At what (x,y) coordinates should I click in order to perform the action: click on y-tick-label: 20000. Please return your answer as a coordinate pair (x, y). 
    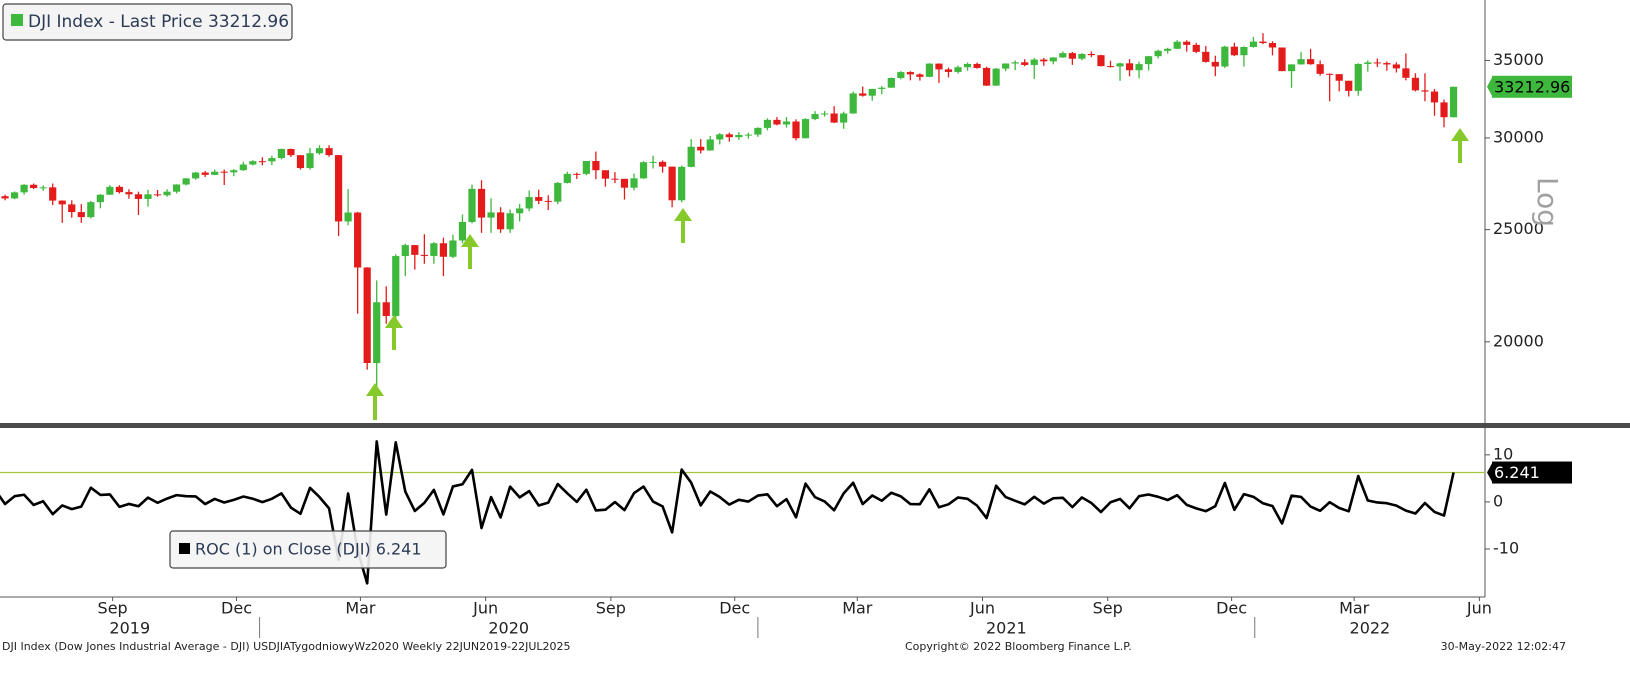
    Looking at the image, I should click on (1518, 340).